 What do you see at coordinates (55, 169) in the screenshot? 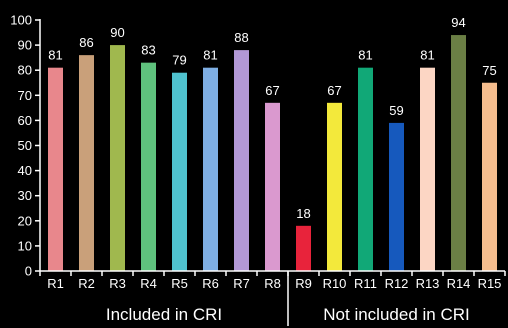
I see `bar-r1` at bounding box center [55, 169].